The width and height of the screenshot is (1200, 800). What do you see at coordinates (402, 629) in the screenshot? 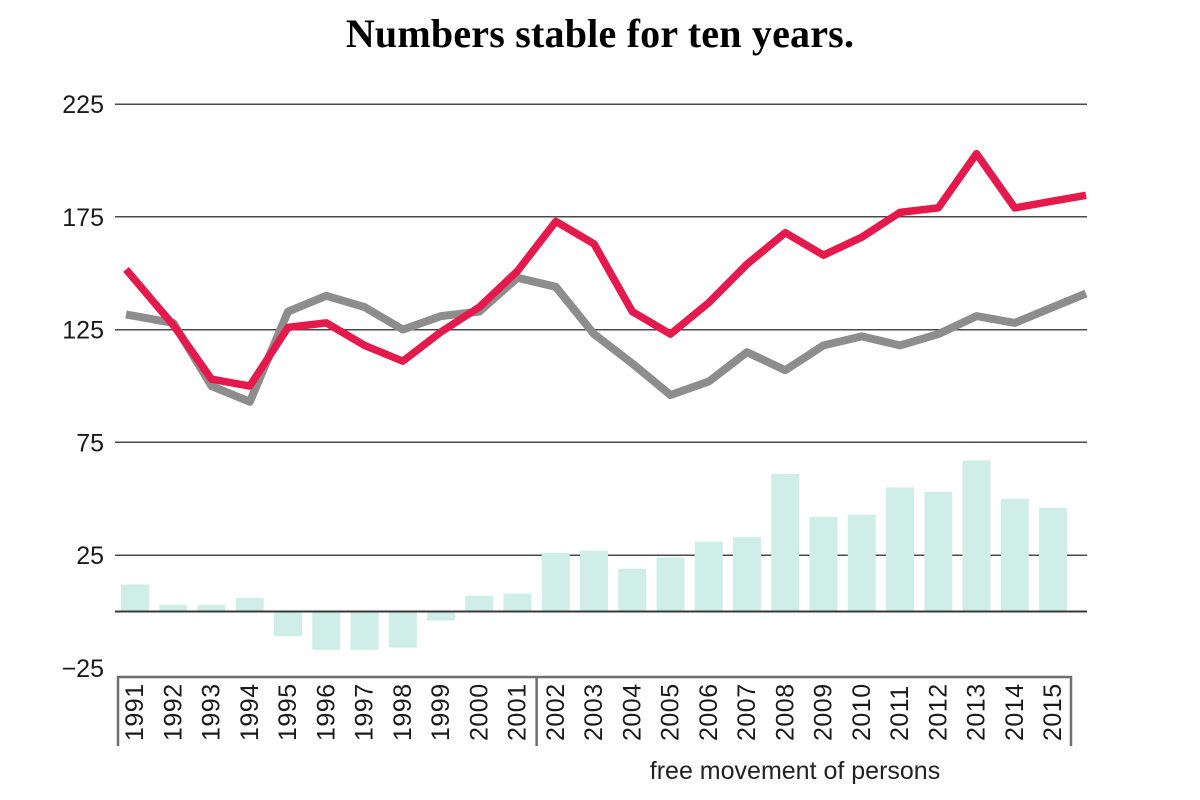
I see `bar-1998` at bounding box center [402, 629].